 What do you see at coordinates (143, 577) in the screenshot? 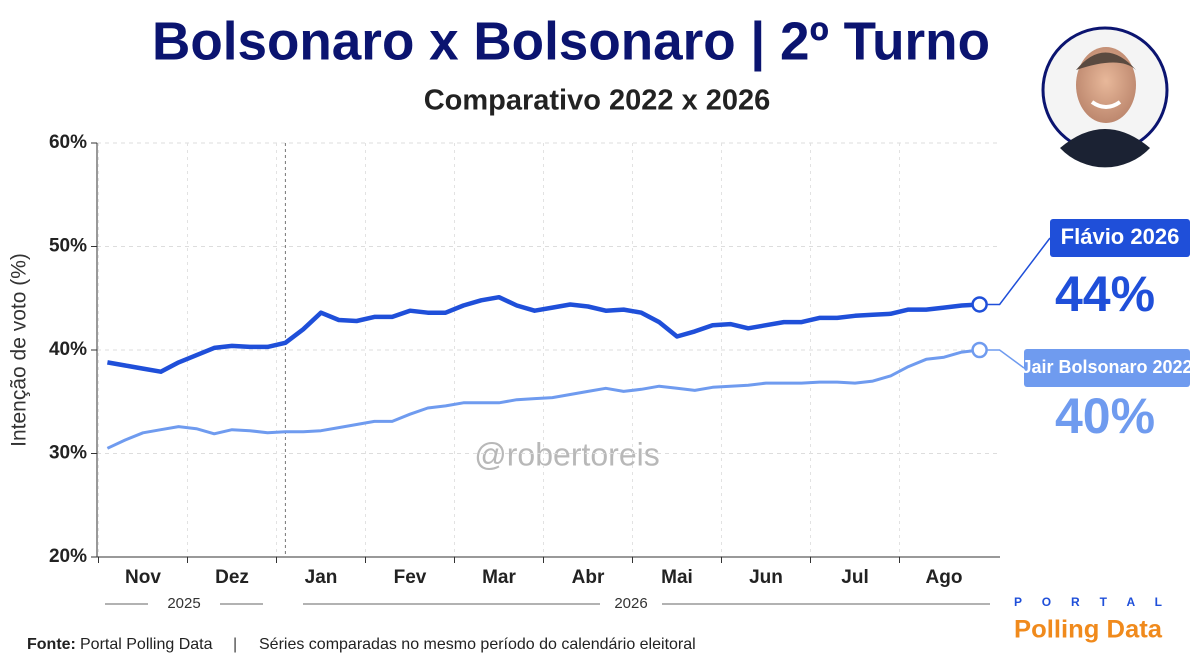
I see `x-tick-label: Nov` at bounding box center [143, 577].